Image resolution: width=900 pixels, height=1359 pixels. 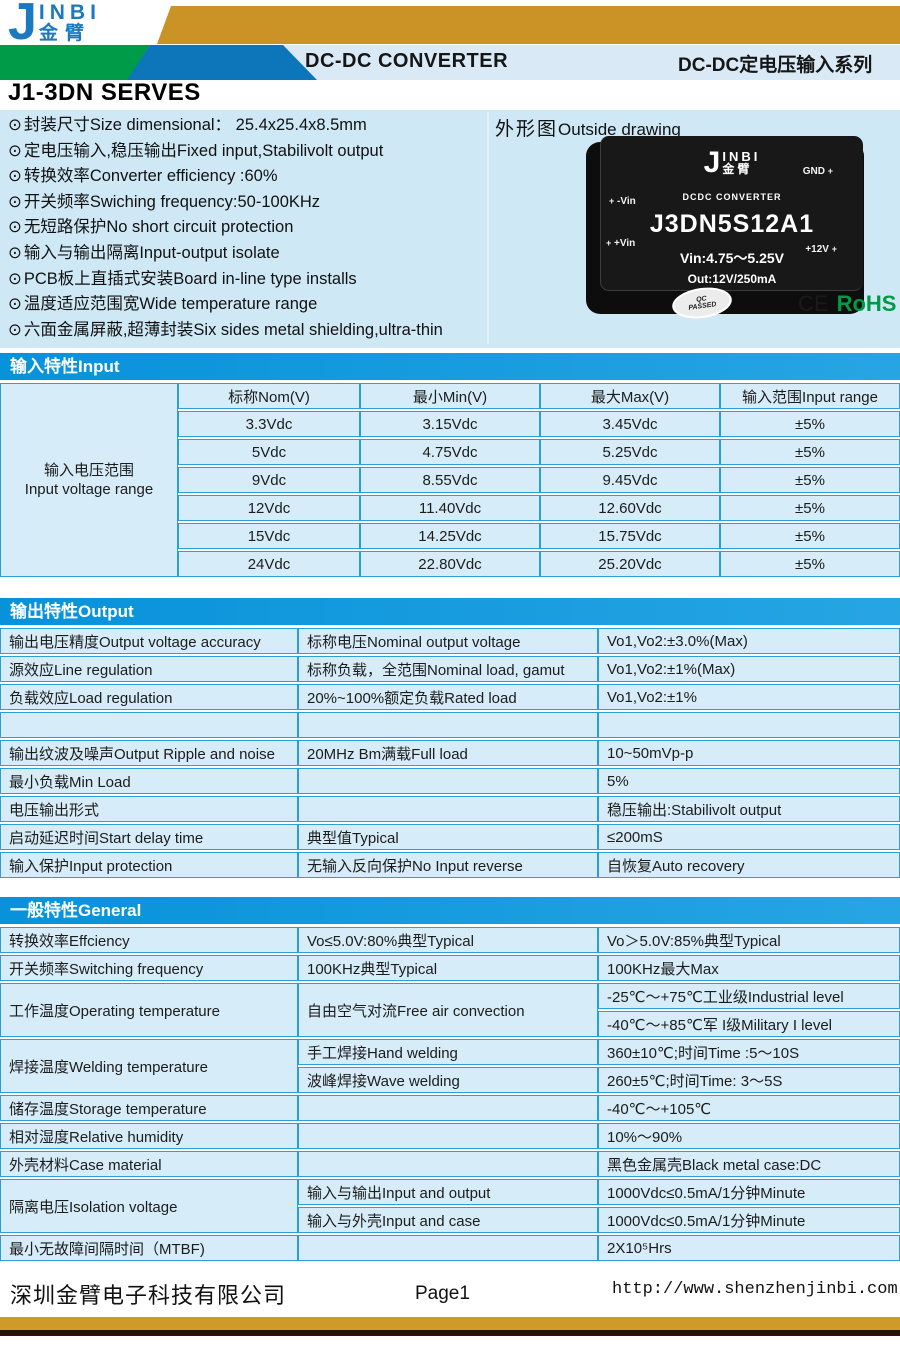 I want to click on feature-text: PCB板上直插式安装Board in-line type installs, so click(x=190, y=278).